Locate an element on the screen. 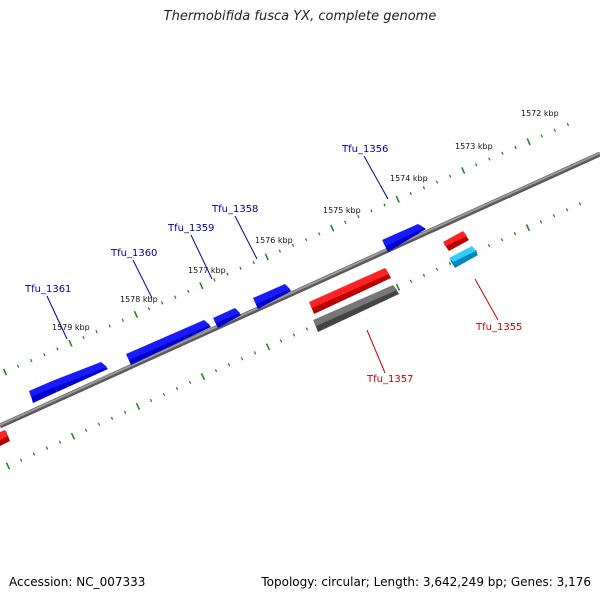 The height and width of the screenshot is (600, 600). gene-tfu-1355-red is located at coordinates (456, 241).